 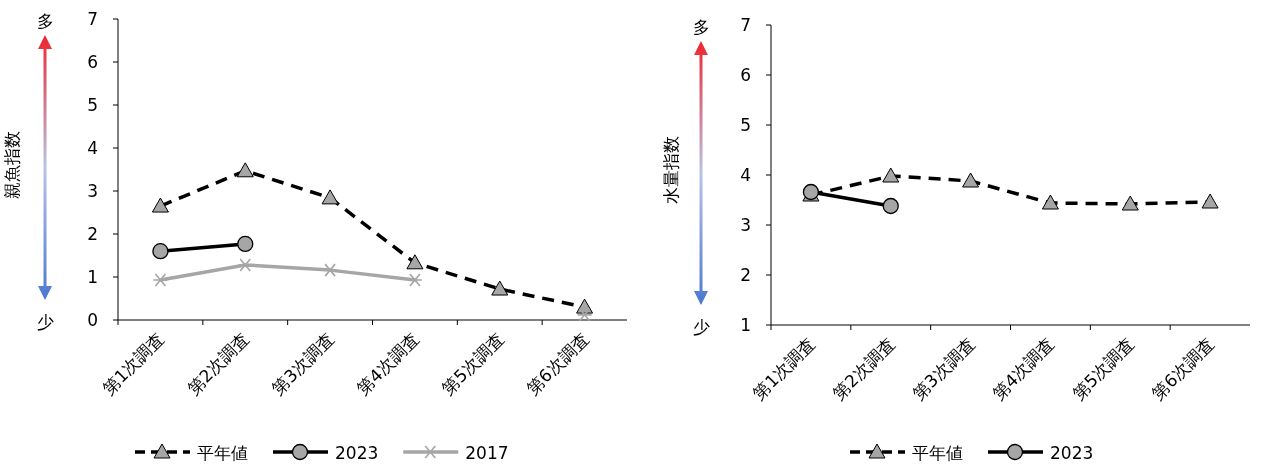 What do you see at coordinates (12, 164) in the screenshot?
I see `y-axis-title: 親魚指数` at bounding box center [12, 164].